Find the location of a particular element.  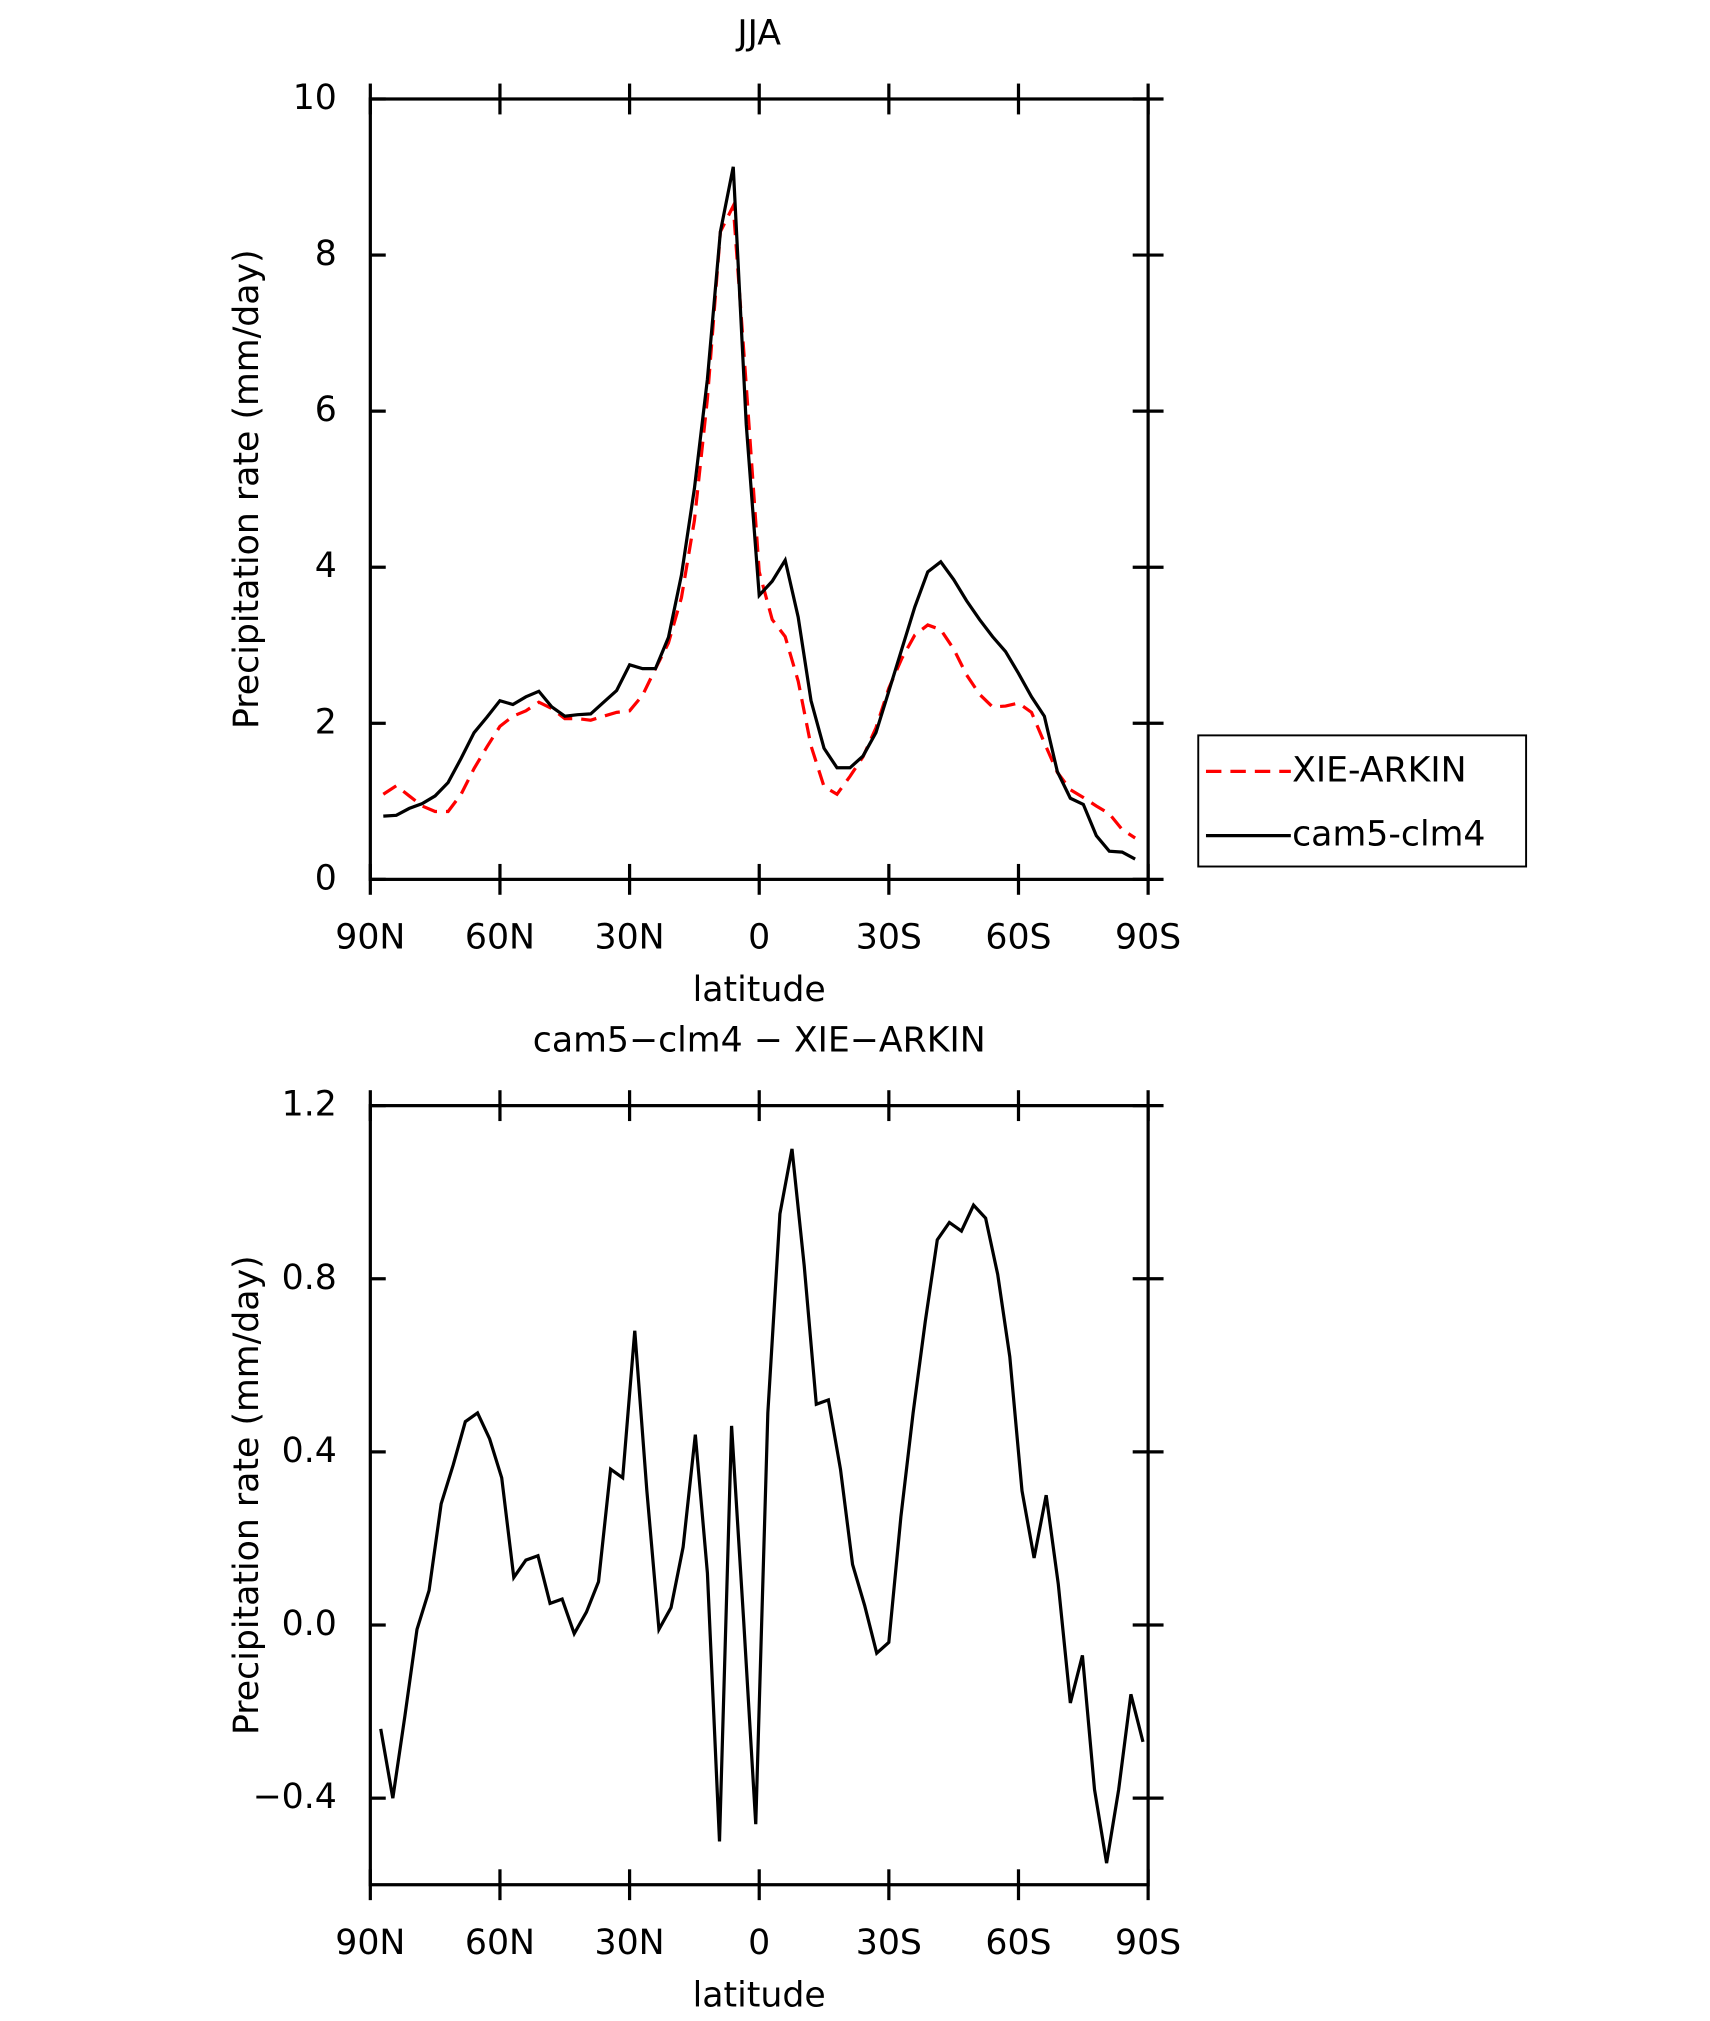

y-tick-label: 2 is located at coordinates (326, 722).